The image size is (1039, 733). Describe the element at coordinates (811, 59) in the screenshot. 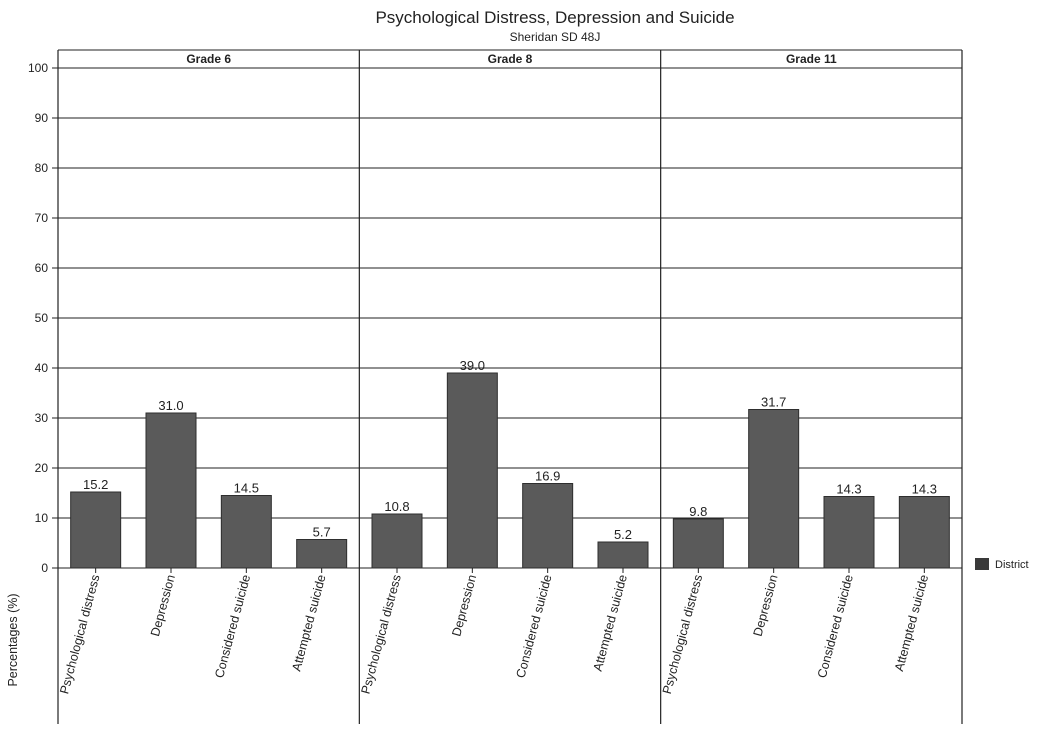

I see `panel-label: Grade 11` at that location.